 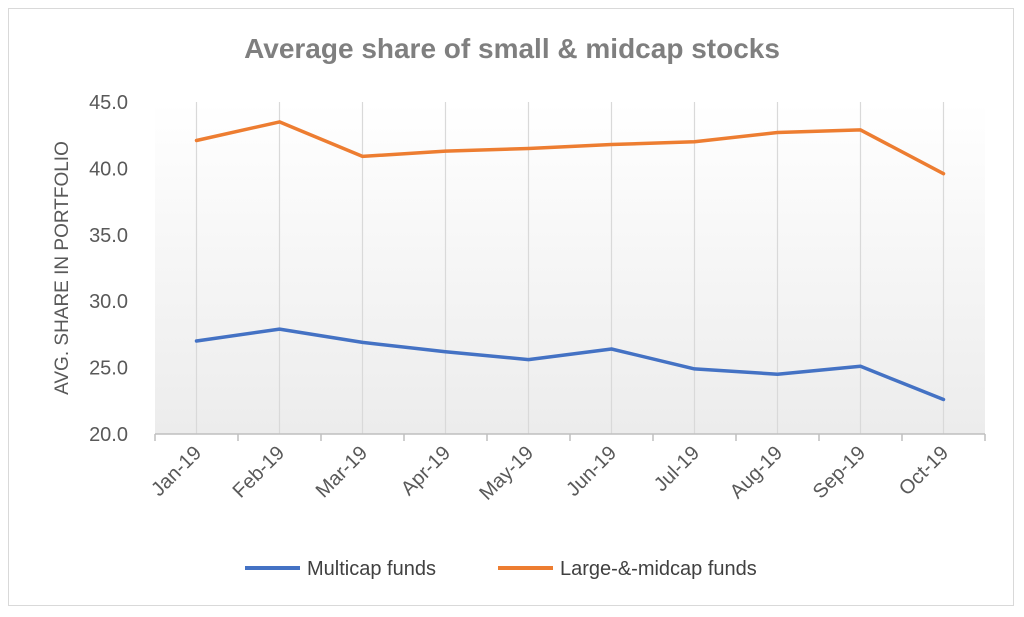 What do you see at coordinates (108, 369) in the screenshot?
I see `y-tick-label: 25.0` at bounding box center [108, 369].